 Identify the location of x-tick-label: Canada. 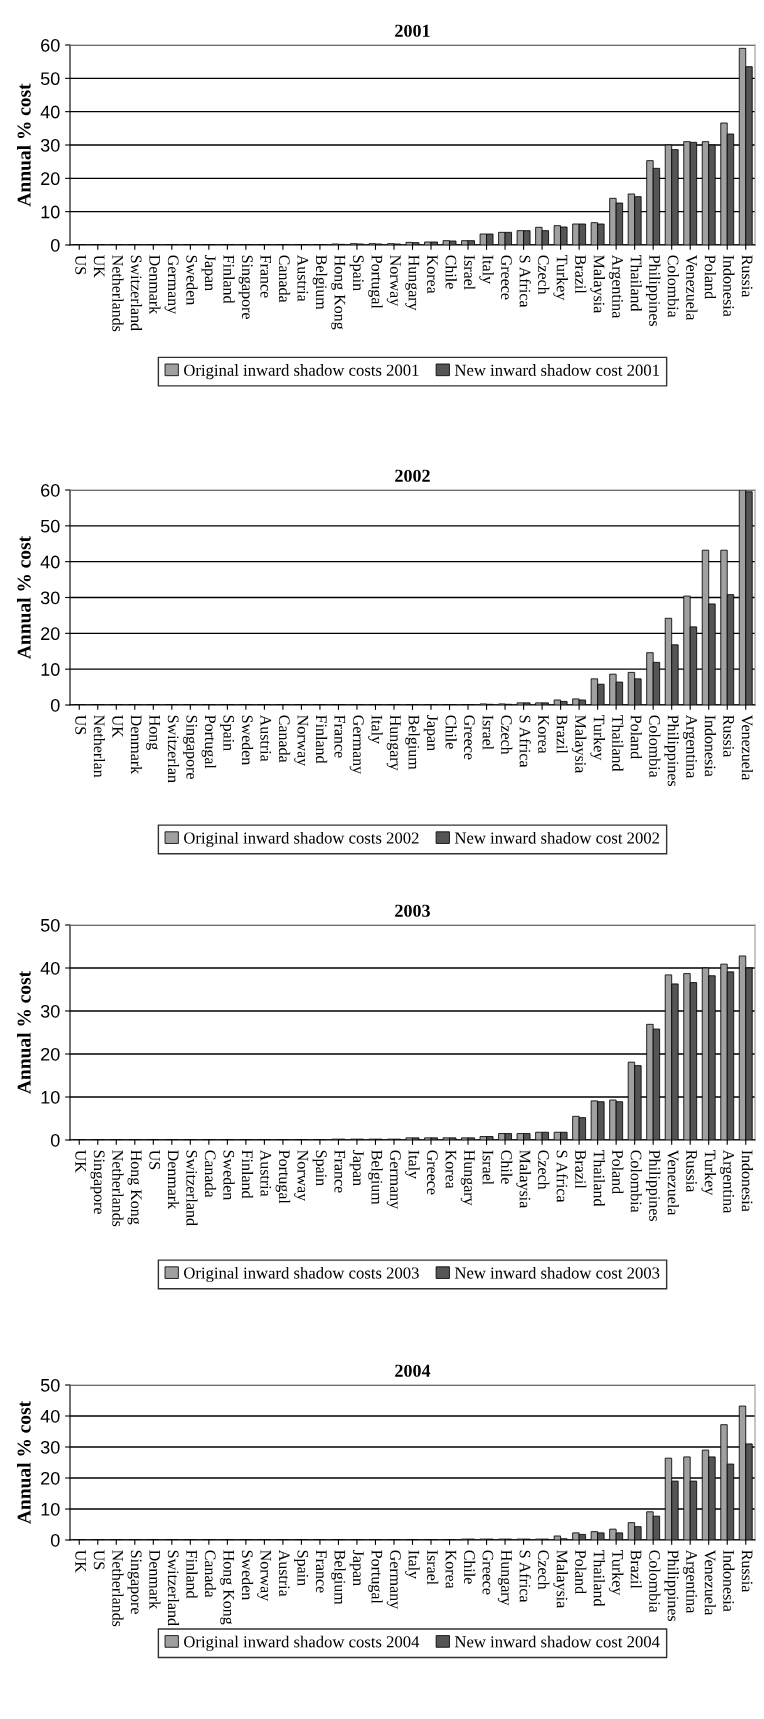
(210, 1174).